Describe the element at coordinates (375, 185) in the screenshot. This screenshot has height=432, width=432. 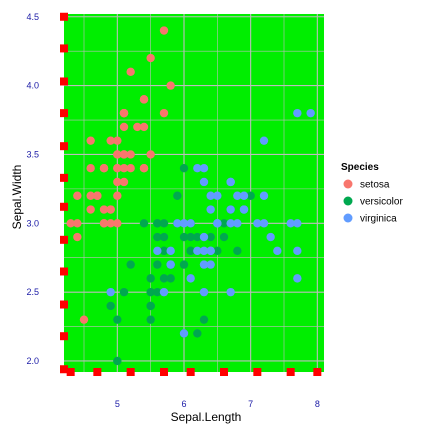
I see `legend-label-setosa: setosa` at that location.